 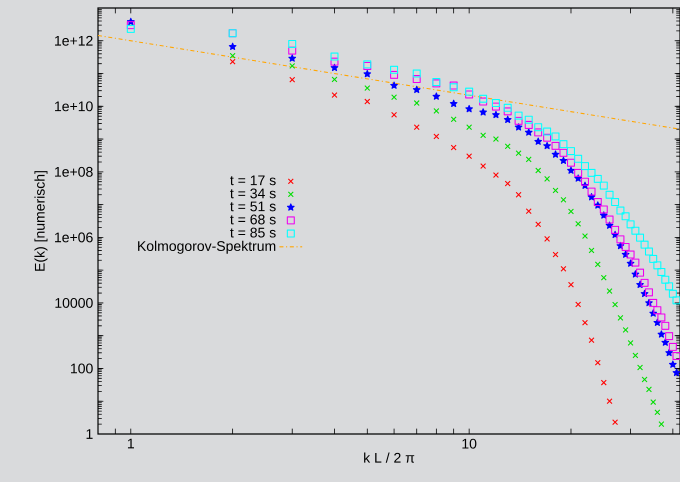 I want to click on legend-label: Kolmogorov-Spektrum, so click(x=207, y=247).